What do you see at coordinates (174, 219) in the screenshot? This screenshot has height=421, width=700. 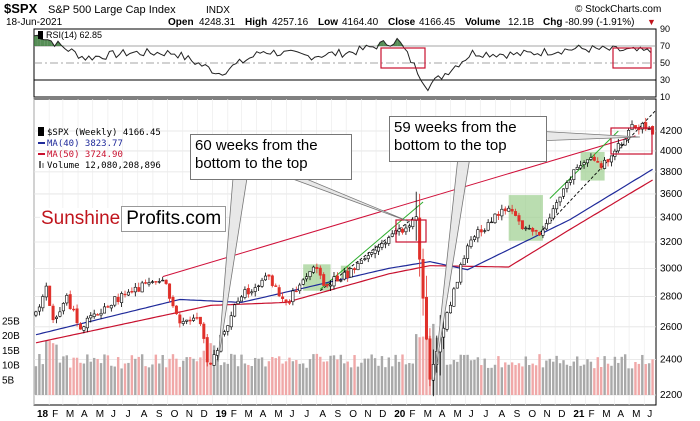 I see `brand-part2: Profits.com` at bounding box center [174, 219].